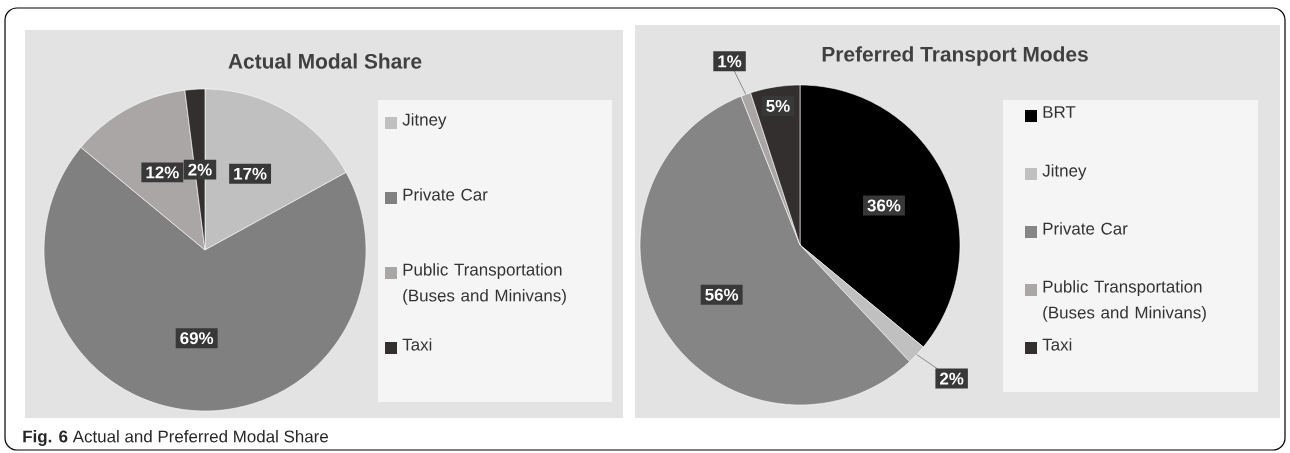 The height and width of the screenshot is (453, 1290). What do you see at coordinates (730, 61) in the screenshot?
I see `data-label: 1%` at bounding box center [730, 61].